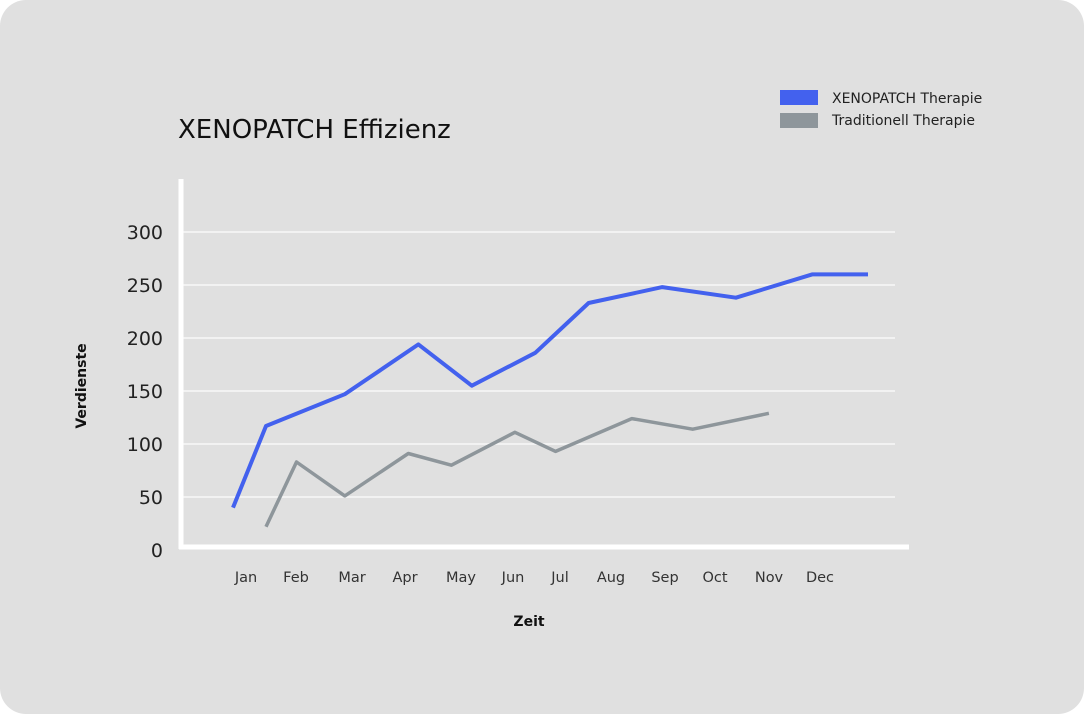 This screenshot has width=1084, height=714. What do you see at coordinates (513, 578) in the screenshot?
I see `x-tick-label: Jun` at bounding box center [513, 578].